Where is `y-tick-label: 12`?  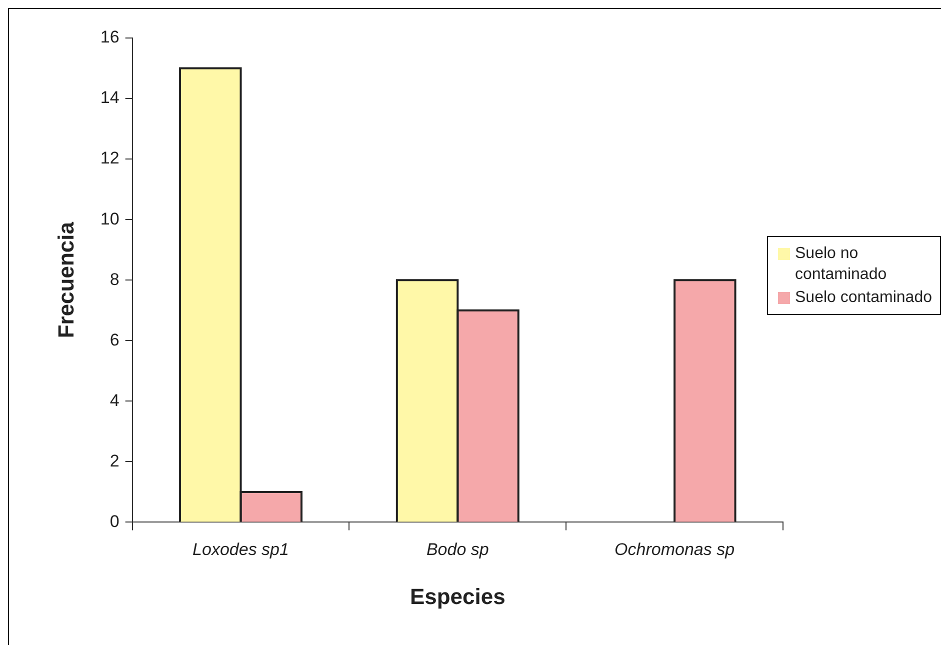
y-tick-label: 12 is located at coordinates (110, 158).